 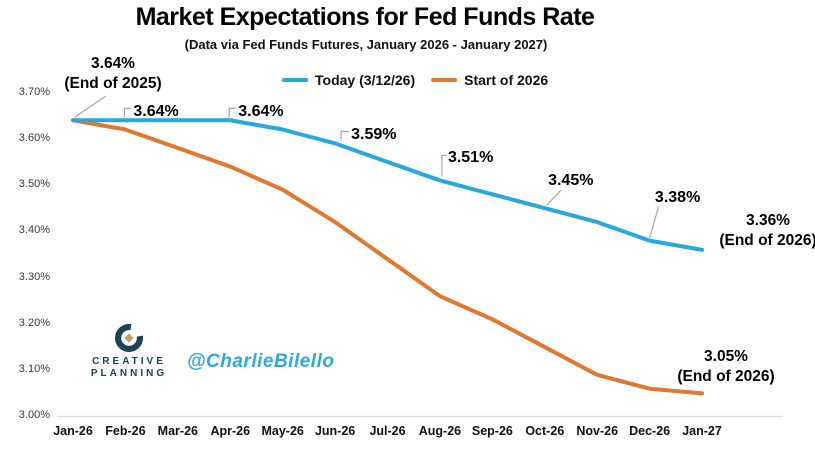 What do you see at coordinates (34, 322) in the screenshot?
I see `y-tick-label: 3.20%` at bounding box center [34, 322].